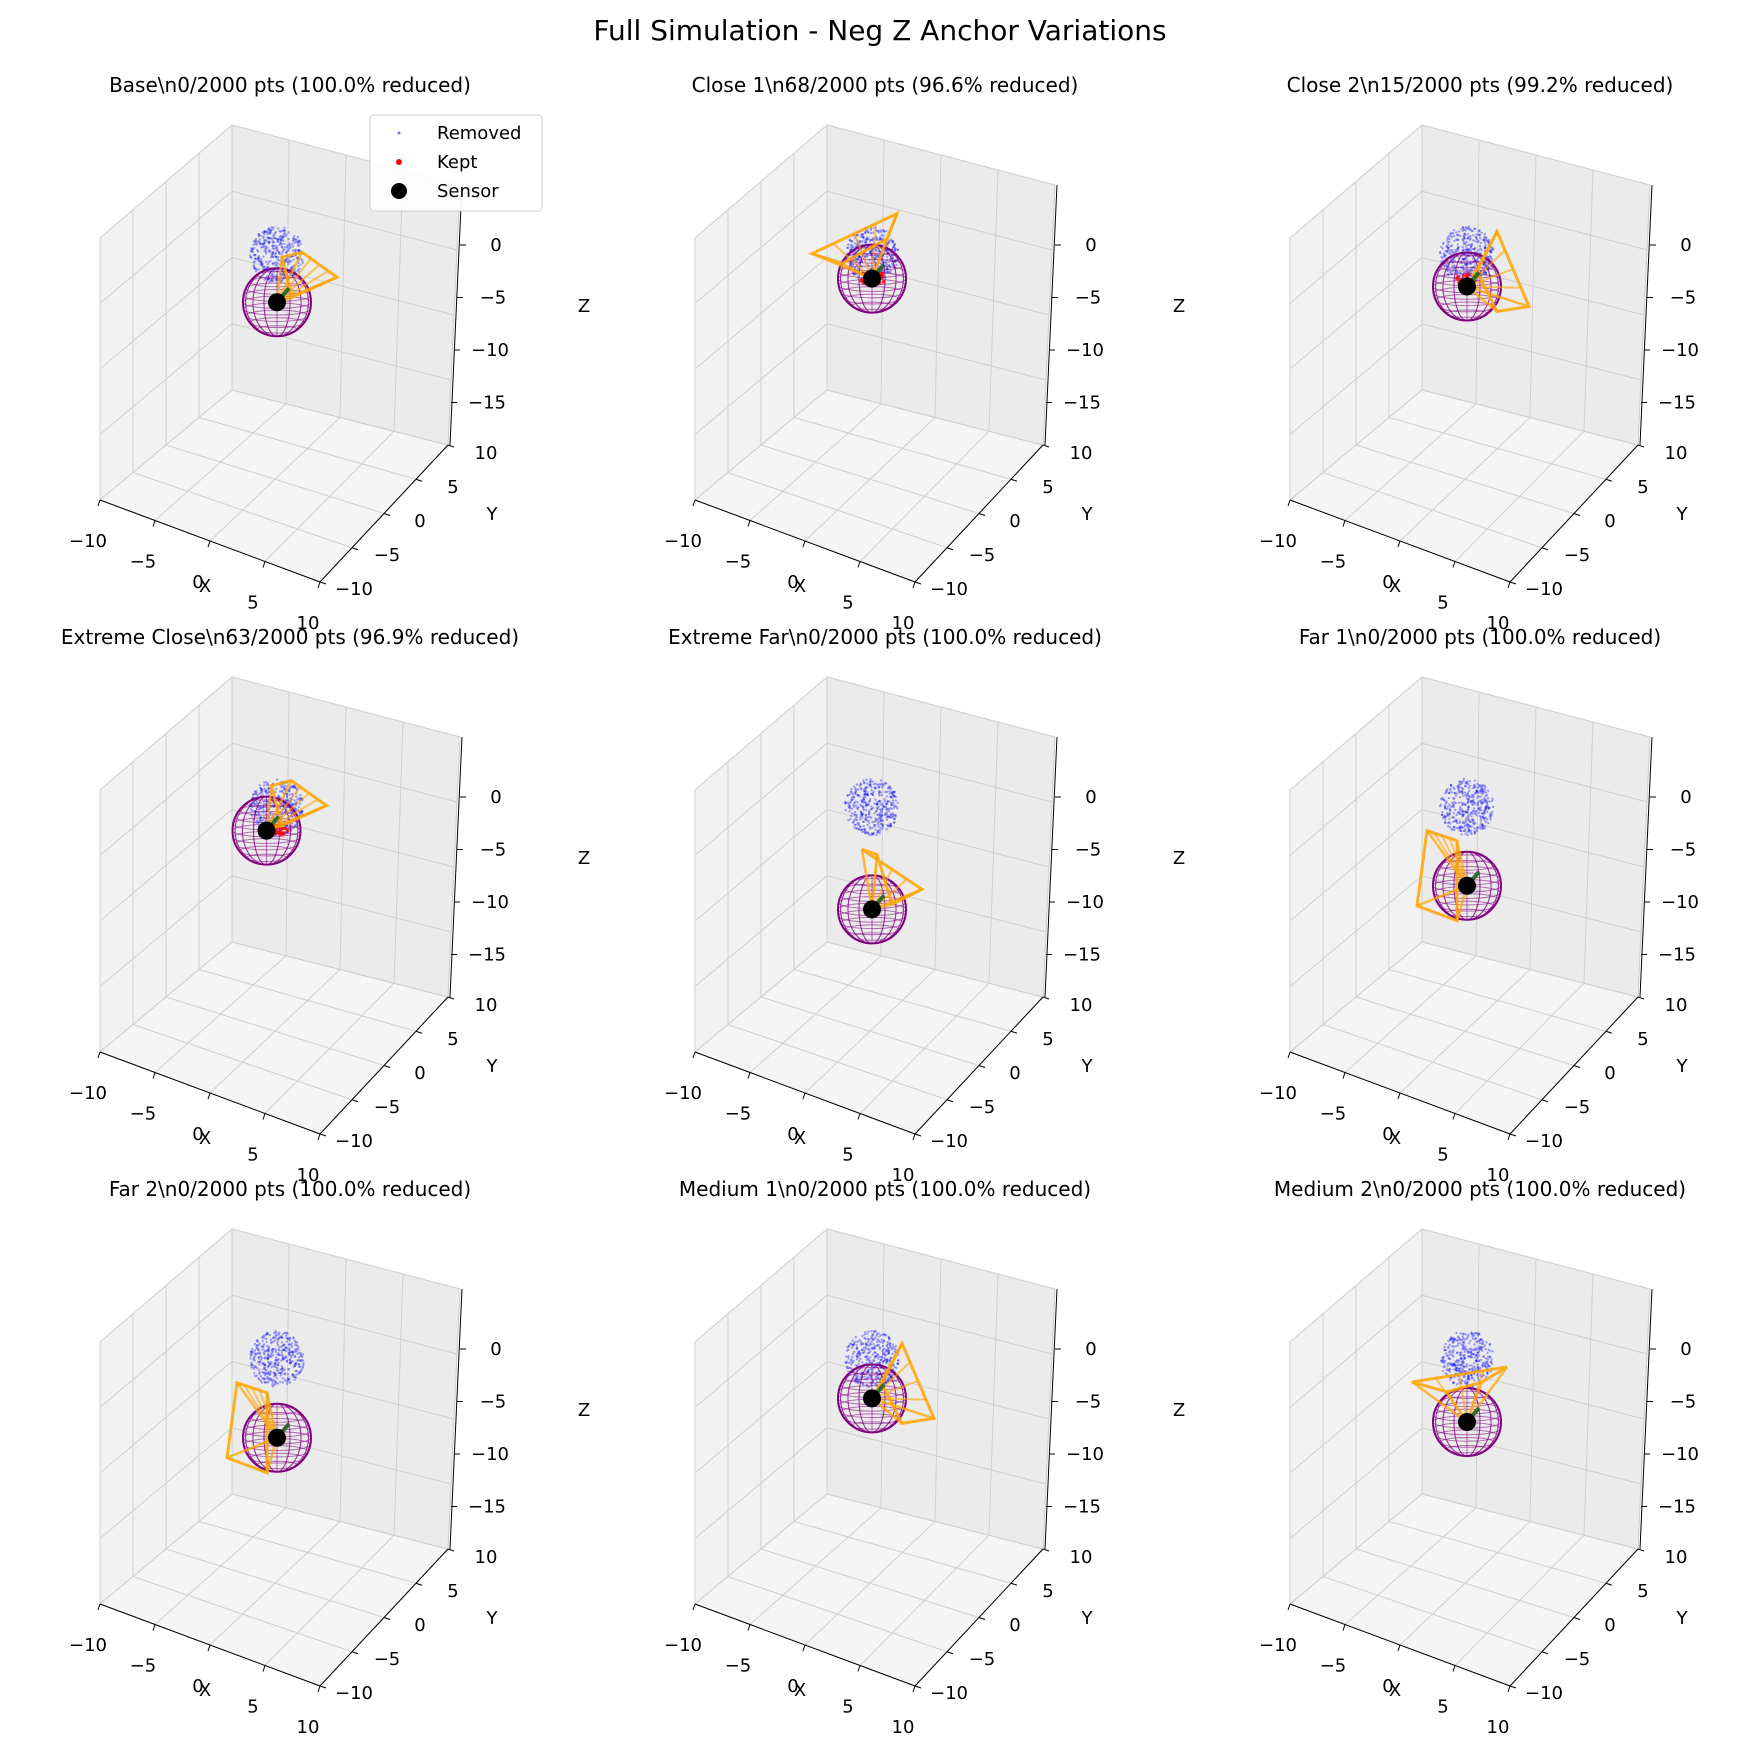 This screenshot has width=1761, height=1755. What do you see at coordinates (387, 1659) in the screenshot?
I see `y-tick-label: −5` at bounding box center [387, 1659].